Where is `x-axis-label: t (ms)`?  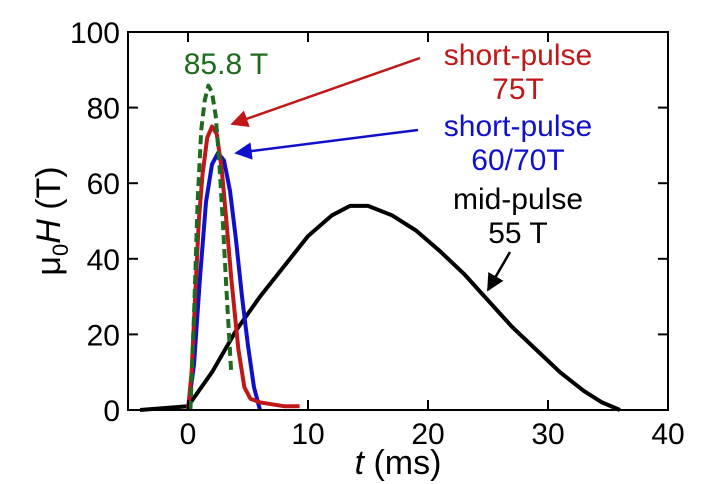
x-axis-label: t (ms) is located at coordinates (398, 463).